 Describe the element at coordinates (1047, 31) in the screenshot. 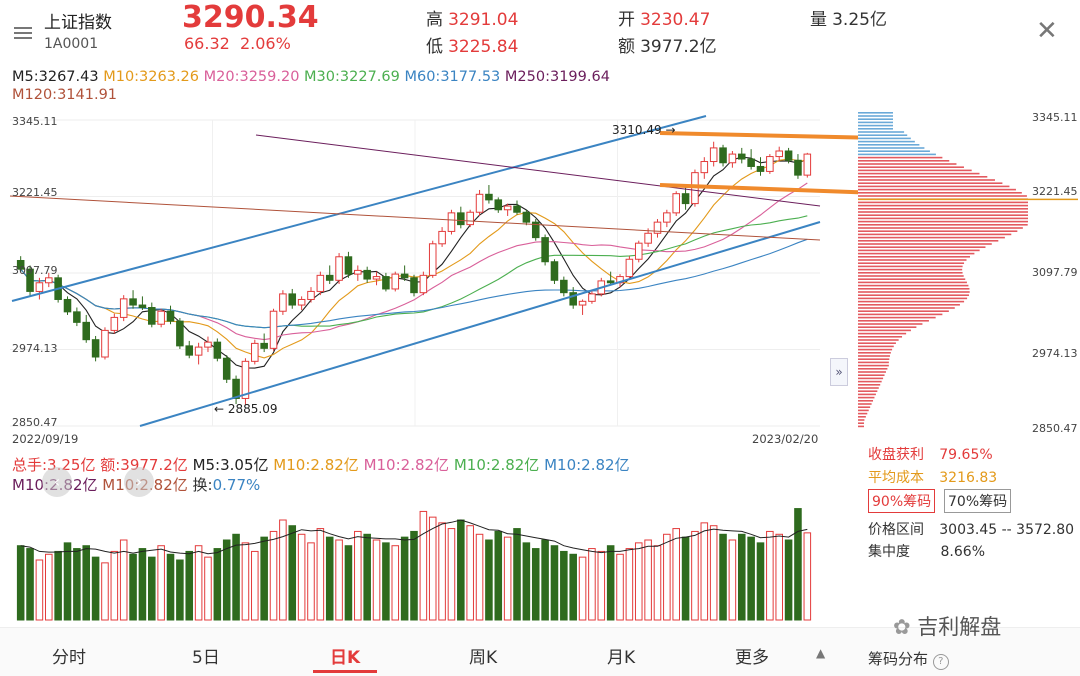

I see `close-icon: ✕` at that location.